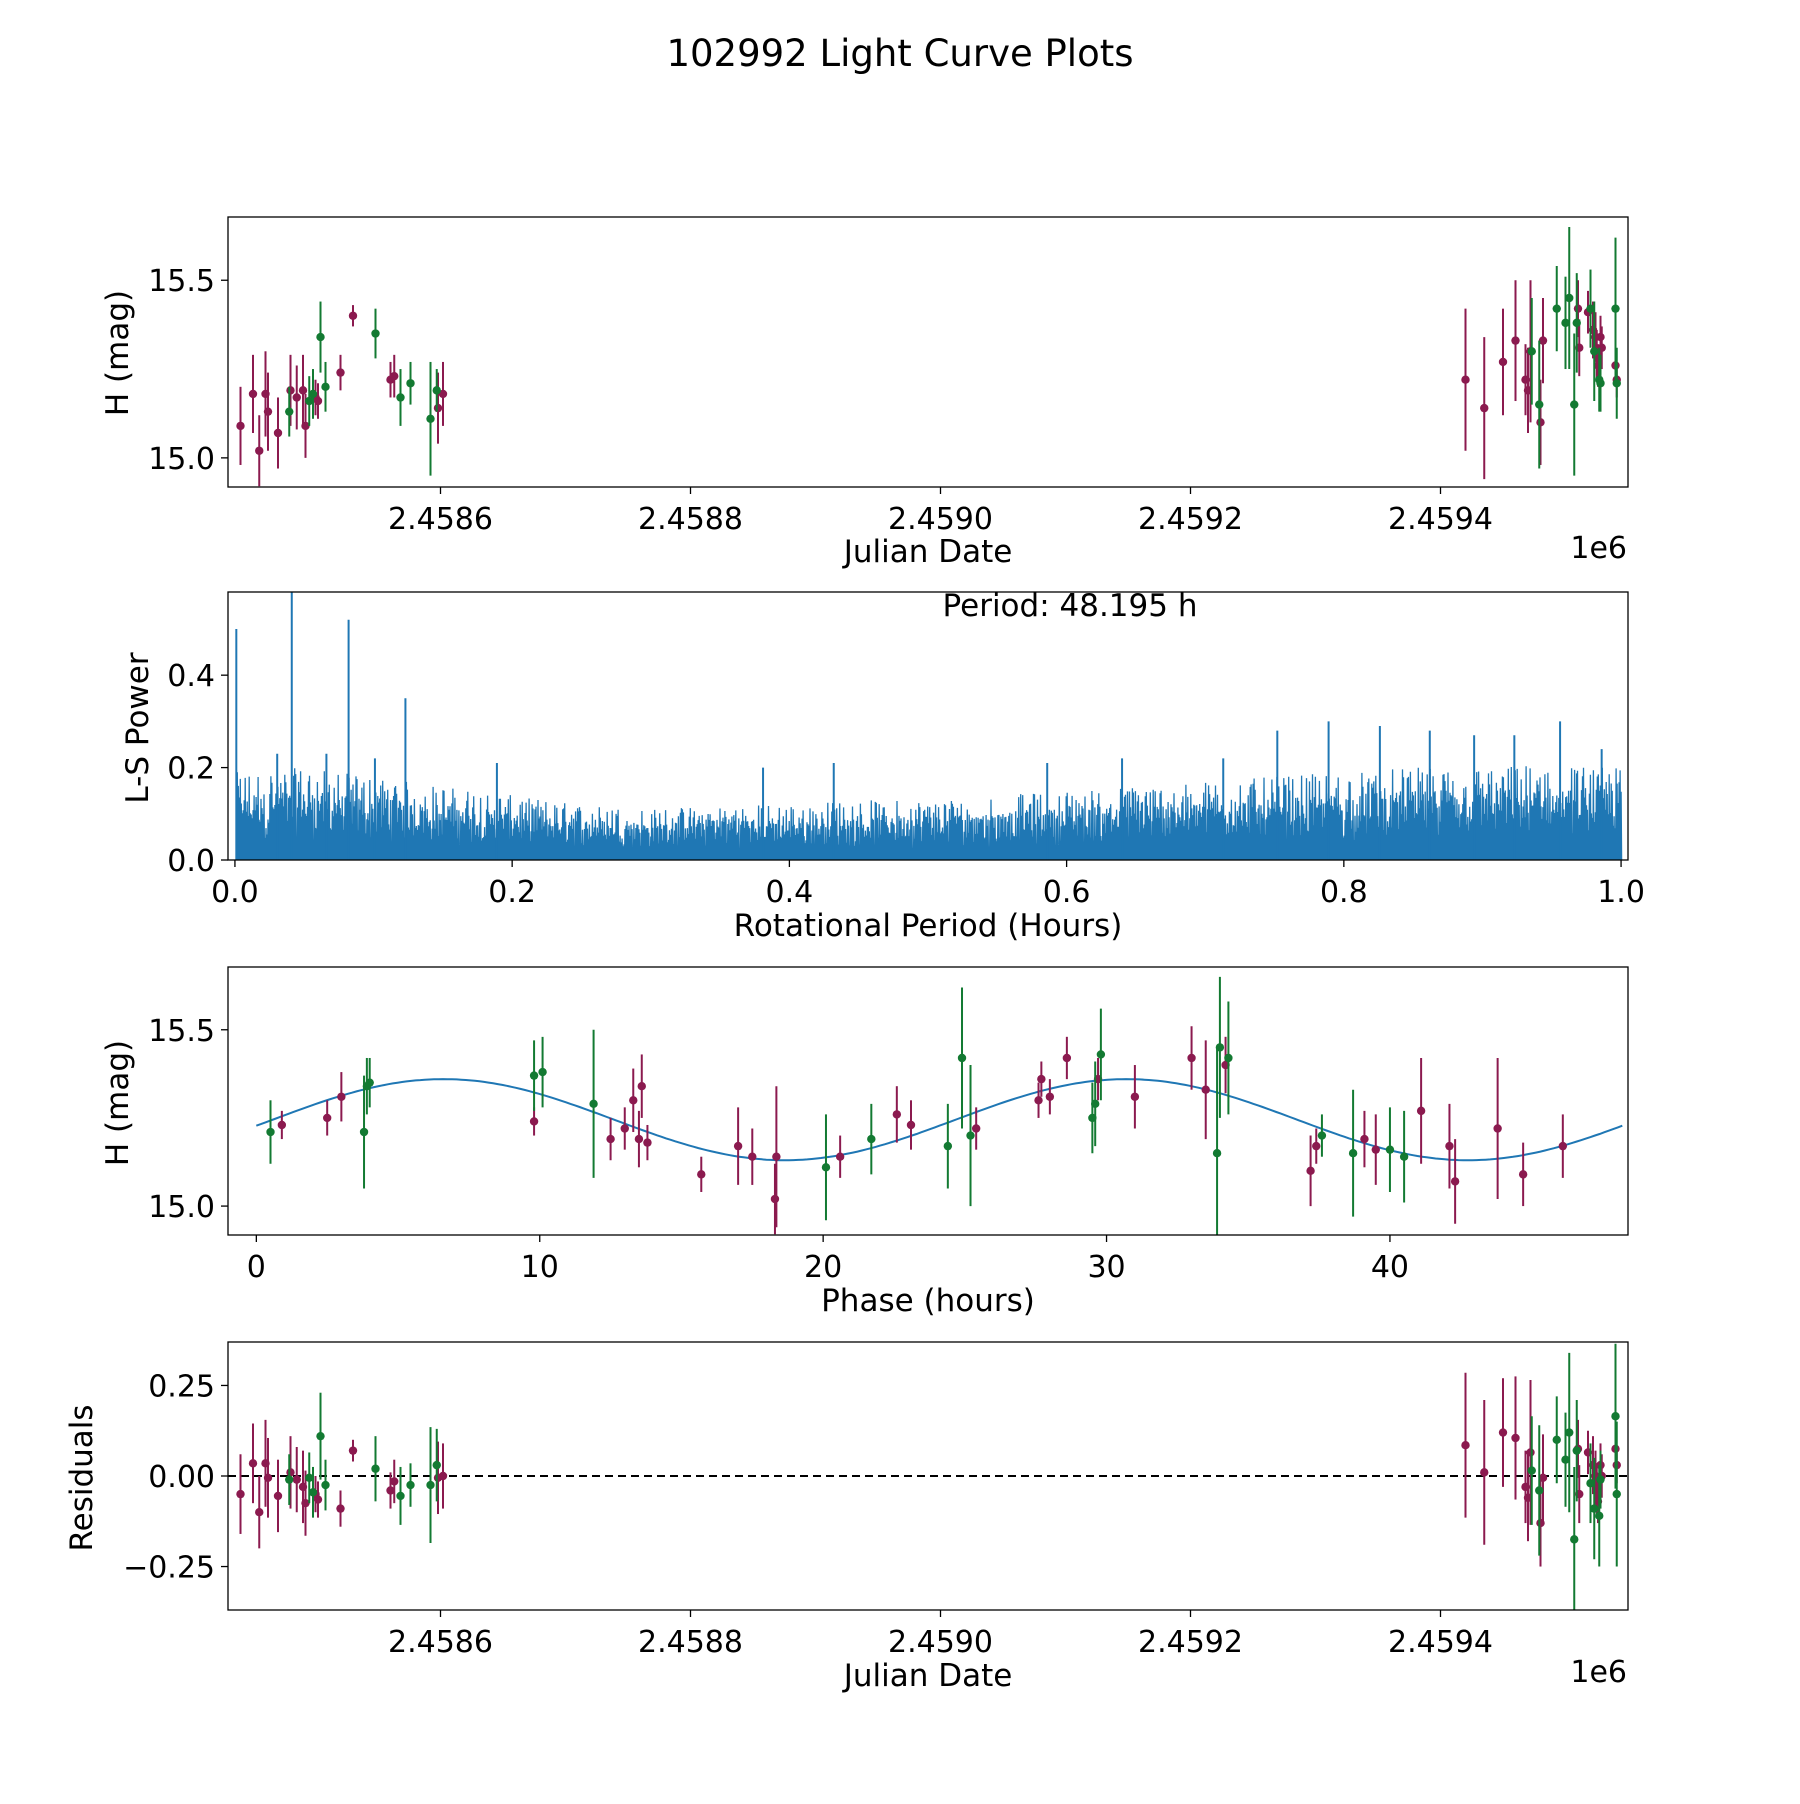 Image resolution: width=1800 pixels, height=1804 pixels. I want to click on residuals-ytick-label: −0.25, so click(169, 1568).